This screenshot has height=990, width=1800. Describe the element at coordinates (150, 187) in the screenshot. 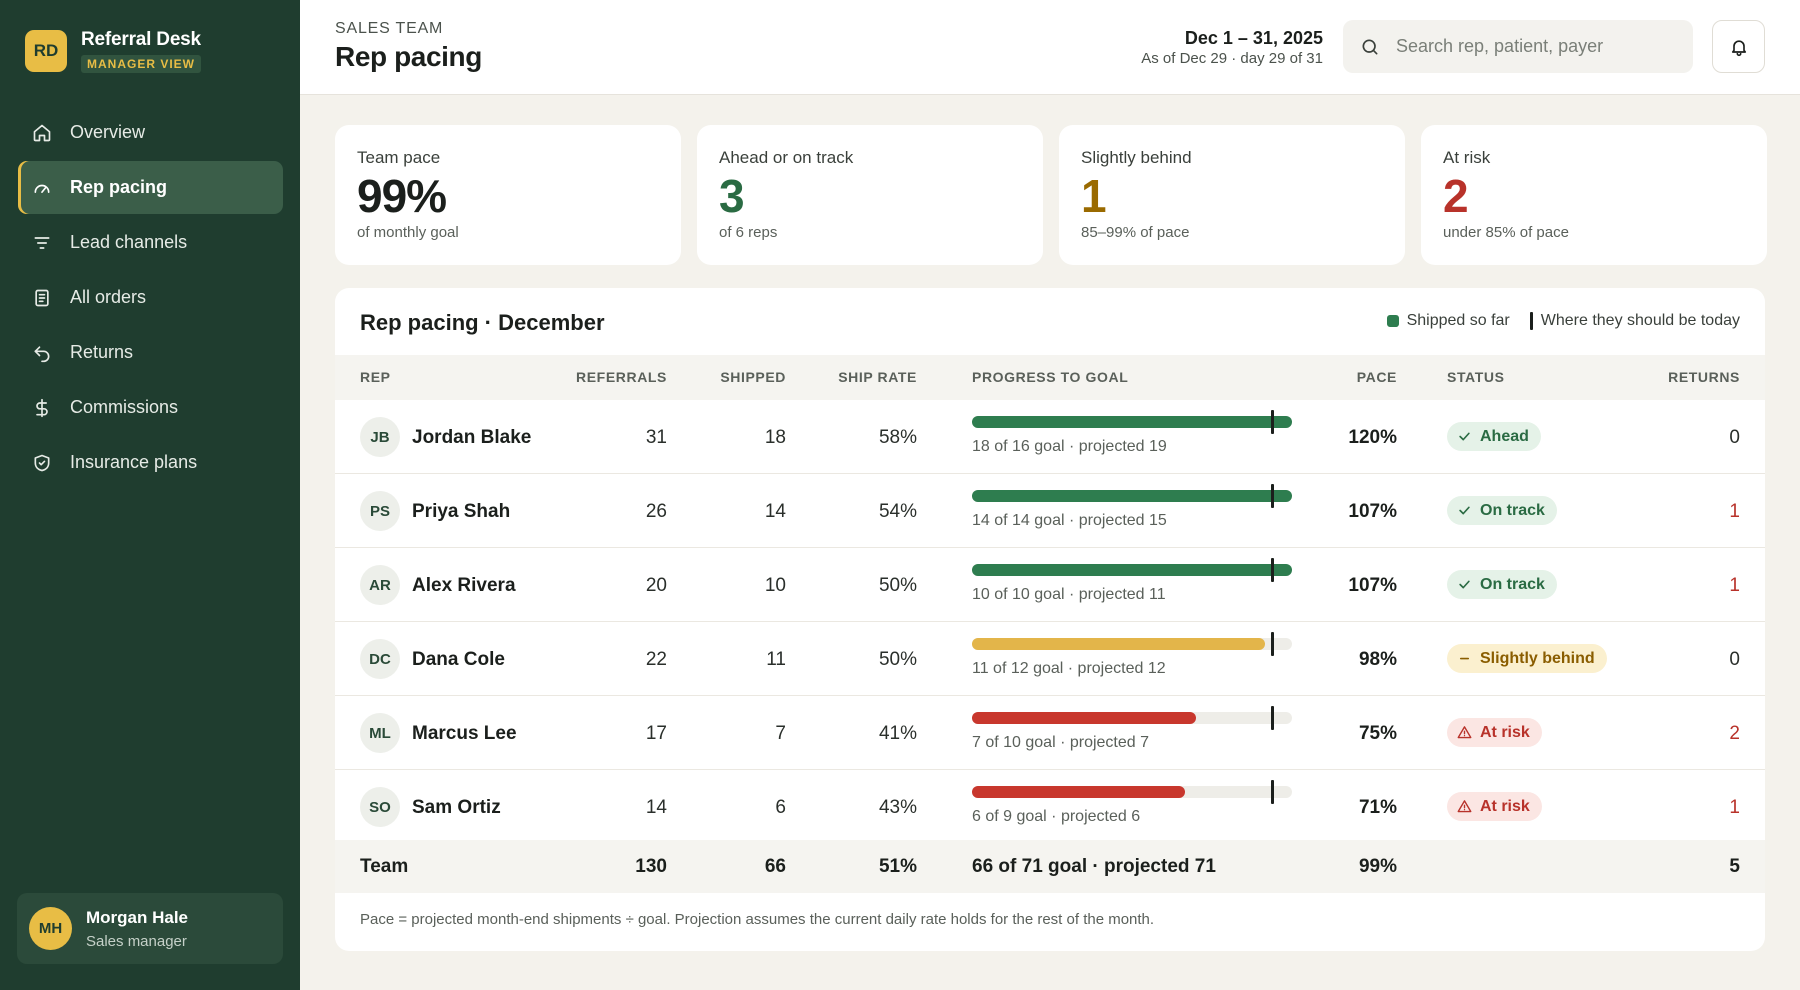

I see `sidebar-item-rep-pacing: Rep pacing` at that location.